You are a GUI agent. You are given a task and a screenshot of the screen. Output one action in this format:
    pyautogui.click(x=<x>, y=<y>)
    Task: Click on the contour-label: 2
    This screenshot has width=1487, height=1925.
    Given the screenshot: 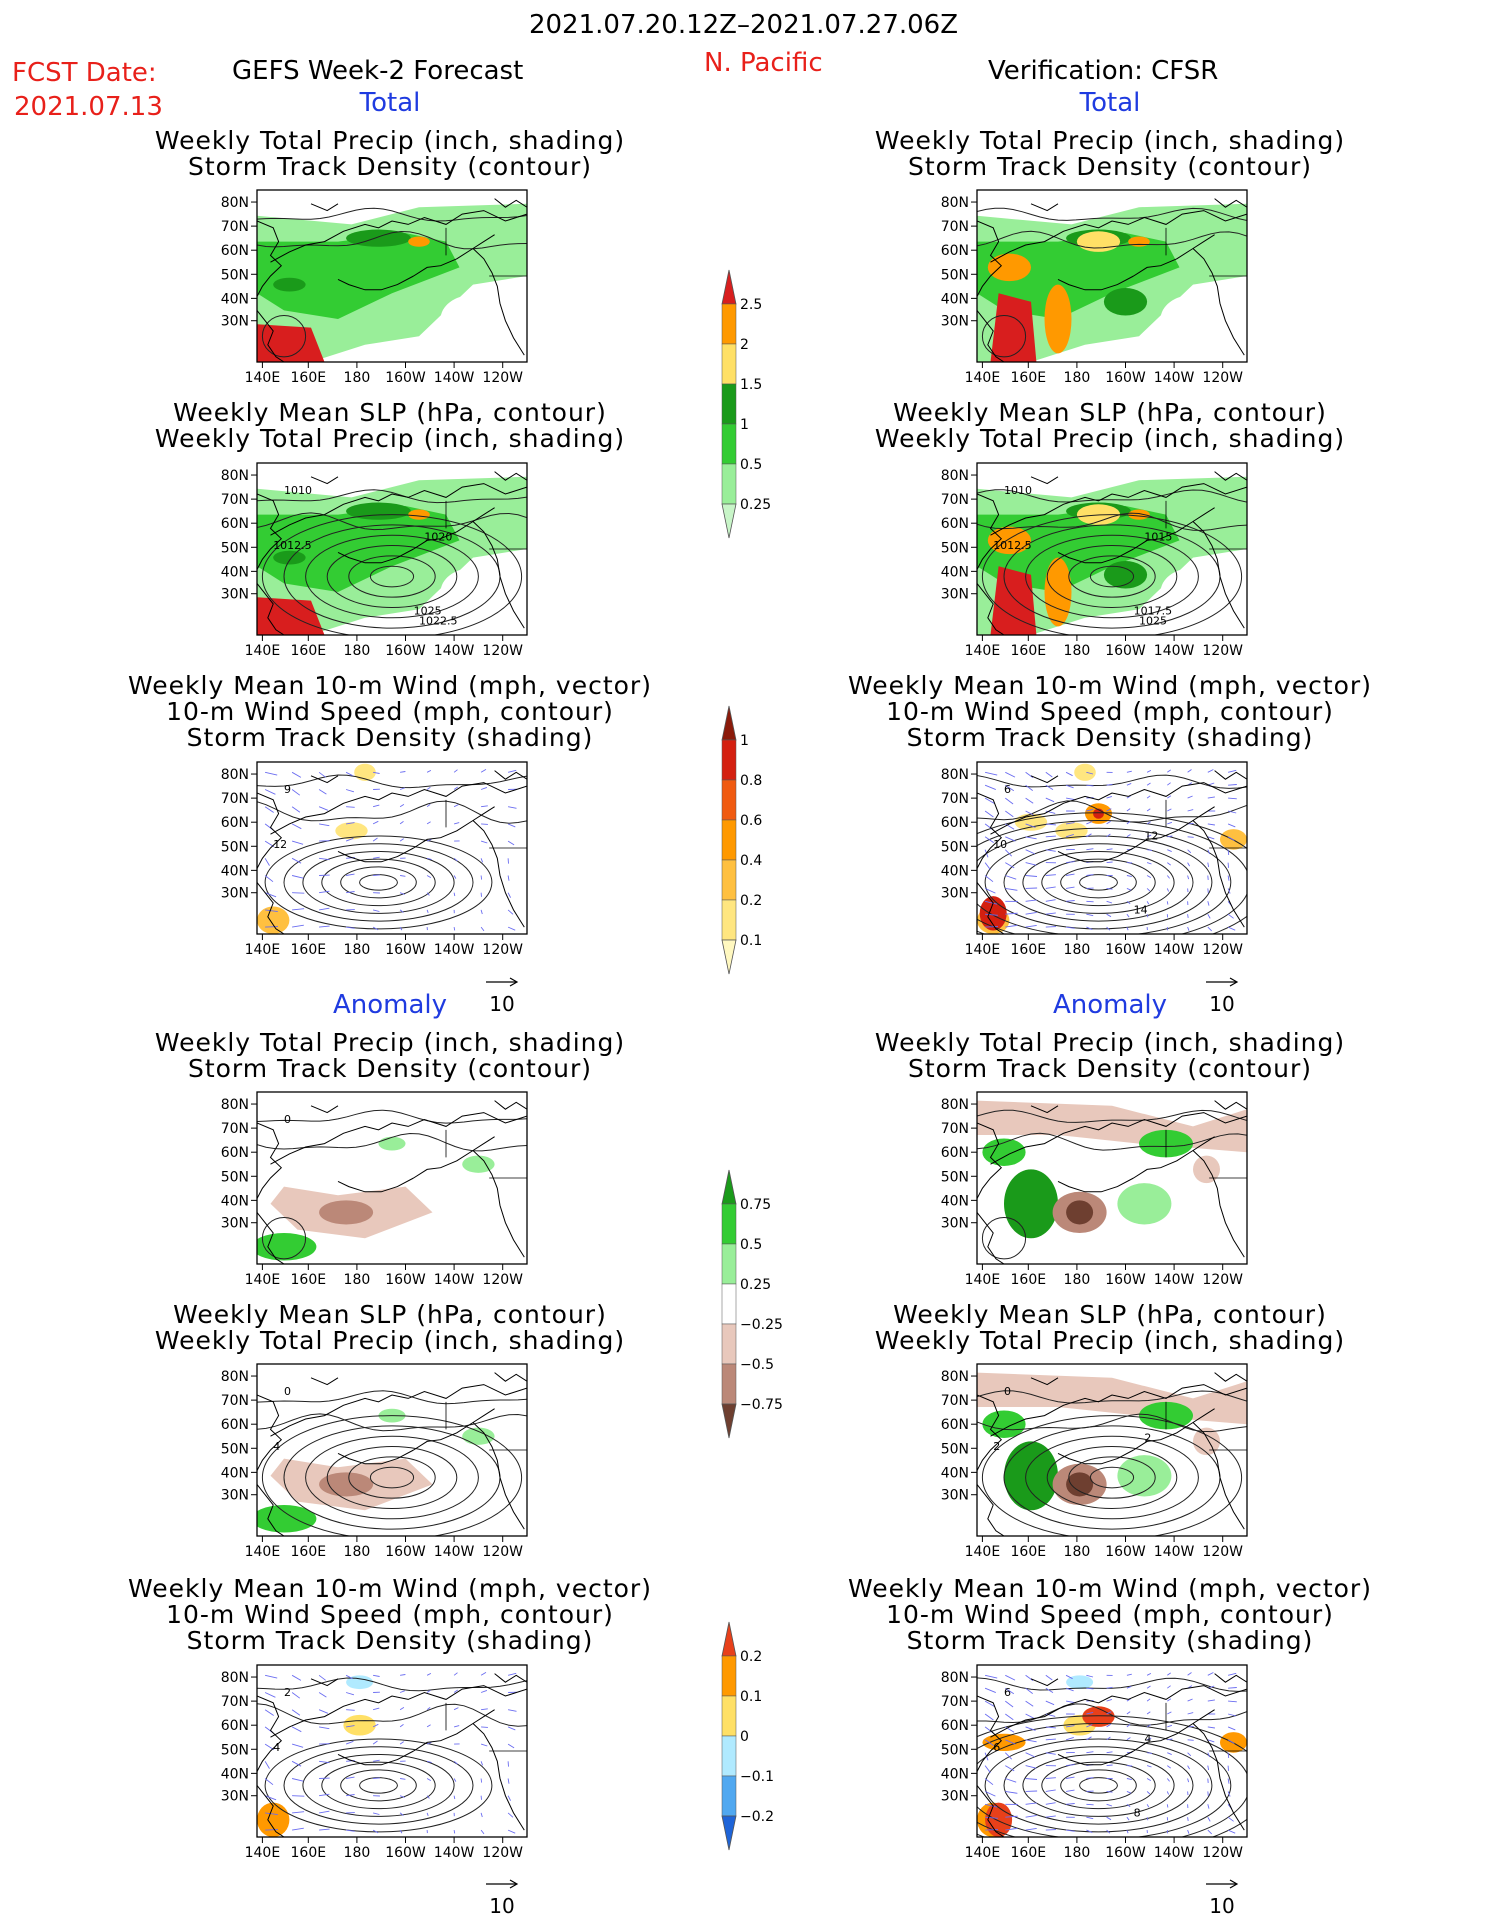 What is the action you would take?
    pyautogui.click(x=287, y=1692)
    